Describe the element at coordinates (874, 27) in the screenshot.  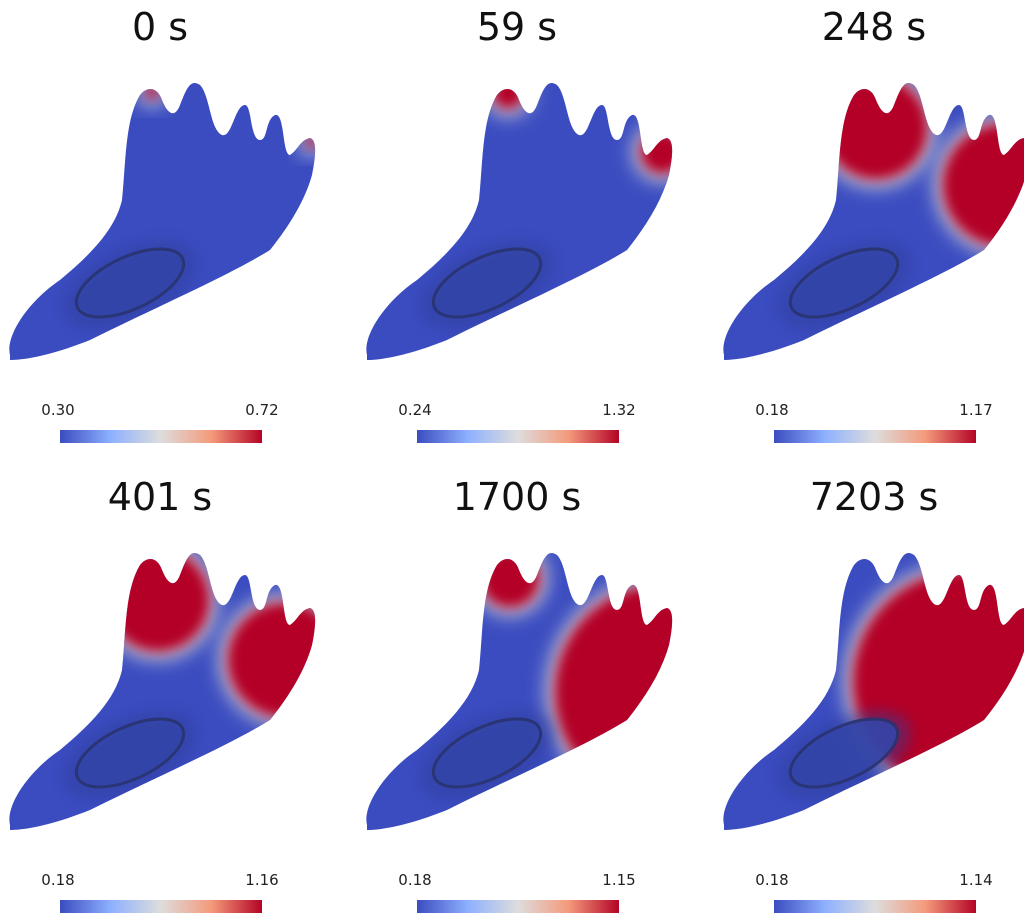
I see `panel-title: 248 s` at that location.